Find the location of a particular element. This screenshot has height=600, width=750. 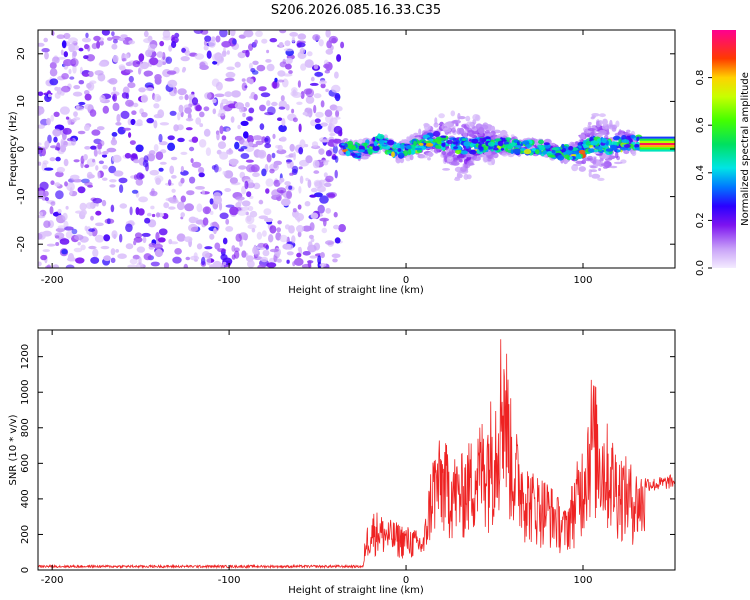

spectrogram-x-axis-label: Height of straight line (km) is located at coordinates (356, 290).